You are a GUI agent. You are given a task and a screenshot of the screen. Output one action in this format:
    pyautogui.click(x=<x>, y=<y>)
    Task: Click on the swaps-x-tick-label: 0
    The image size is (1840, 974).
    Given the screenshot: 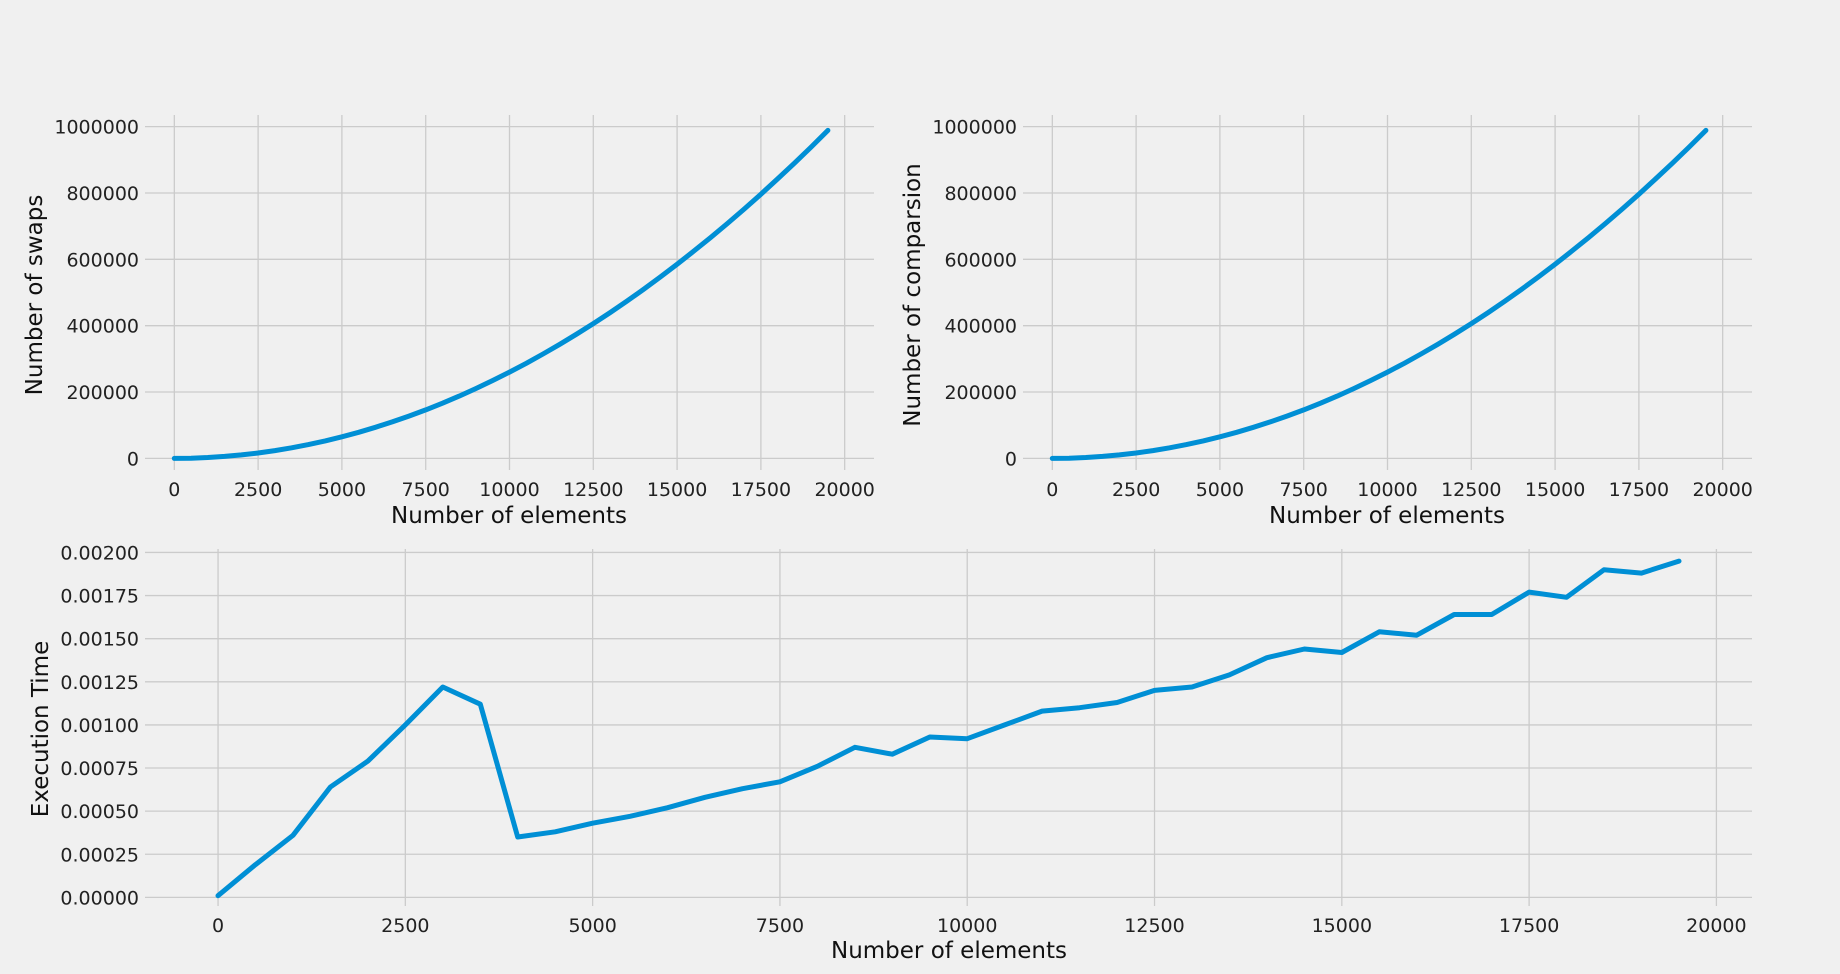 What is the action you would take?
    pyautogui.click(x=174, y=490)
    